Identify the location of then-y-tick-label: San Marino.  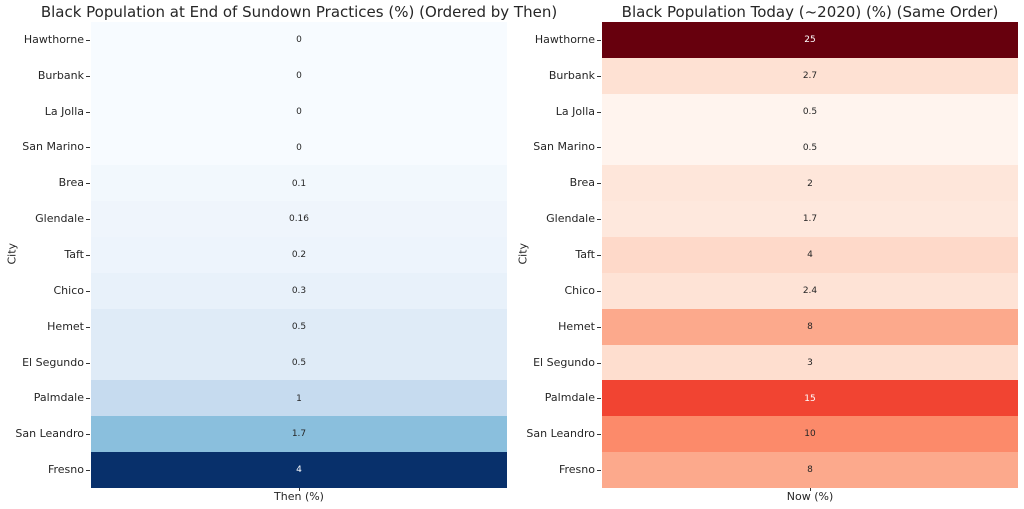
(53, 147).